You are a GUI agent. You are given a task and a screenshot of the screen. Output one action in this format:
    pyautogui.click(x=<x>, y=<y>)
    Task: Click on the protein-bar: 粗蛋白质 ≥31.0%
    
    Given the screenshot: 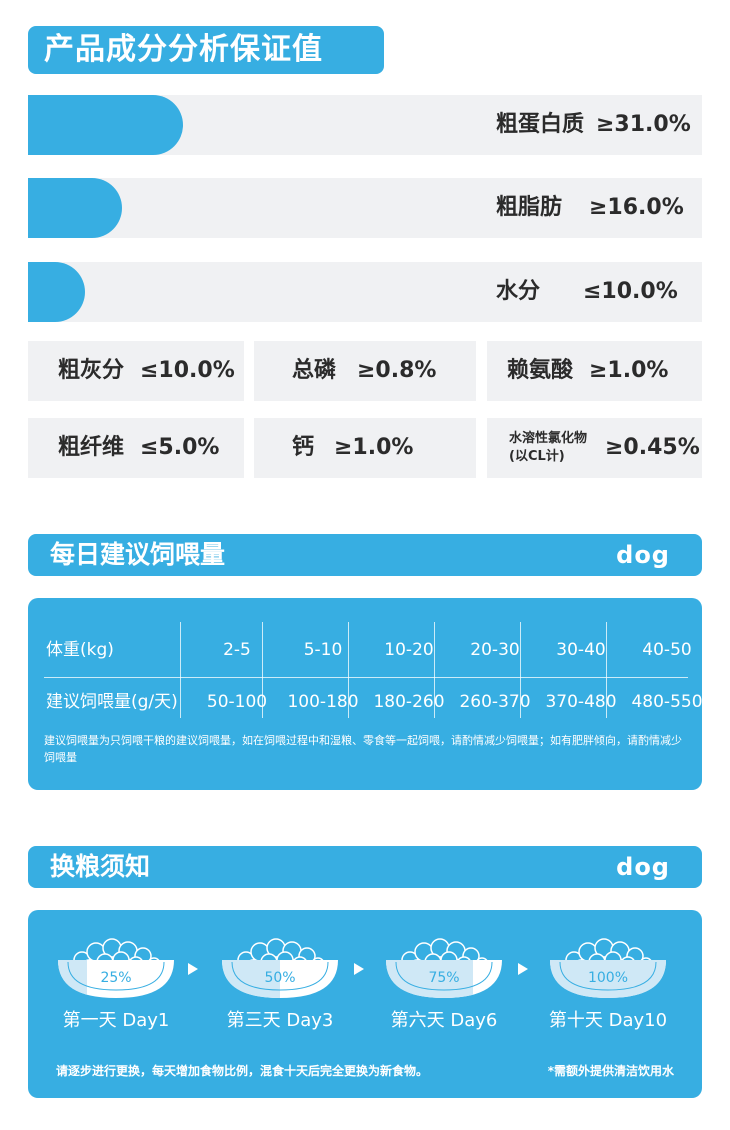 What is the action you would take?
    pyautogui.click(x=365, y=125)
    